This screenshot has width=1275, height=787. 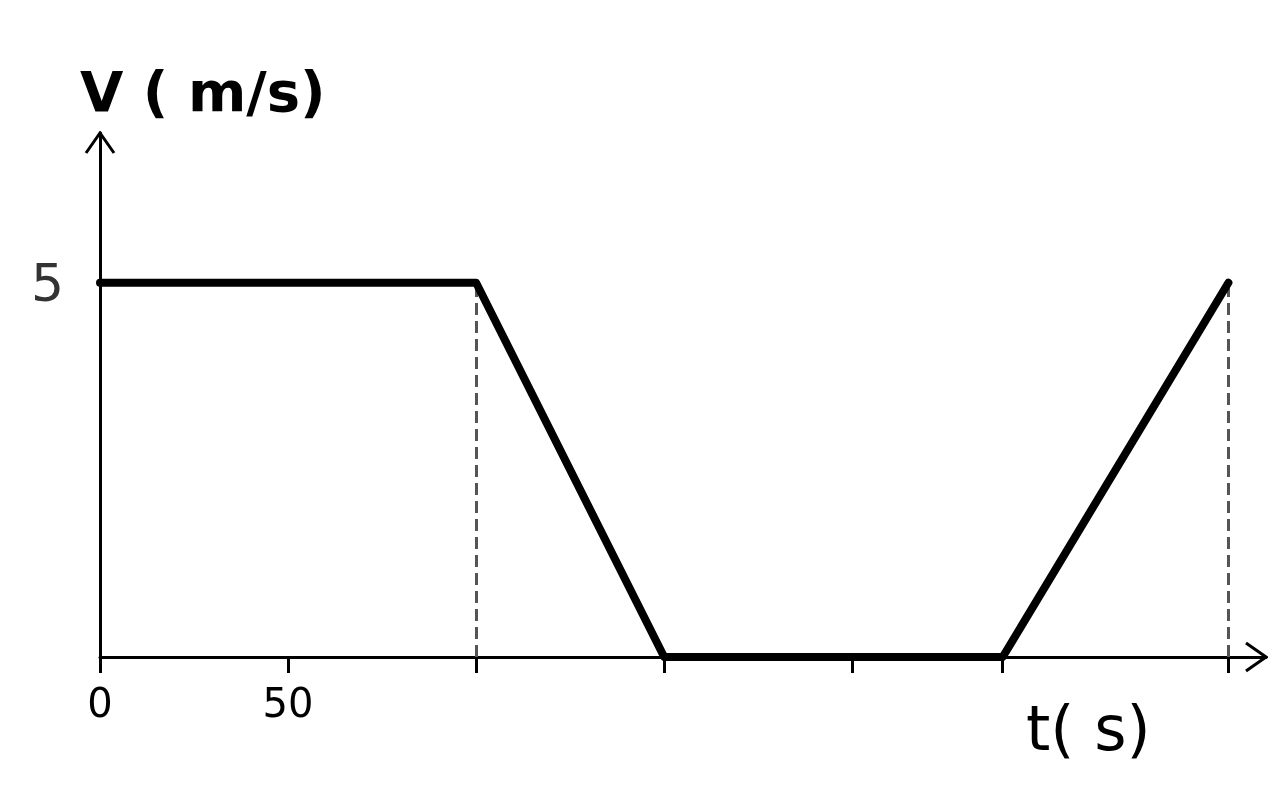 What do you see at coordinates (203, 91) in the screenshot?
I see `y-axis-title: V ( m/s)` at bounding box center [203, 91].